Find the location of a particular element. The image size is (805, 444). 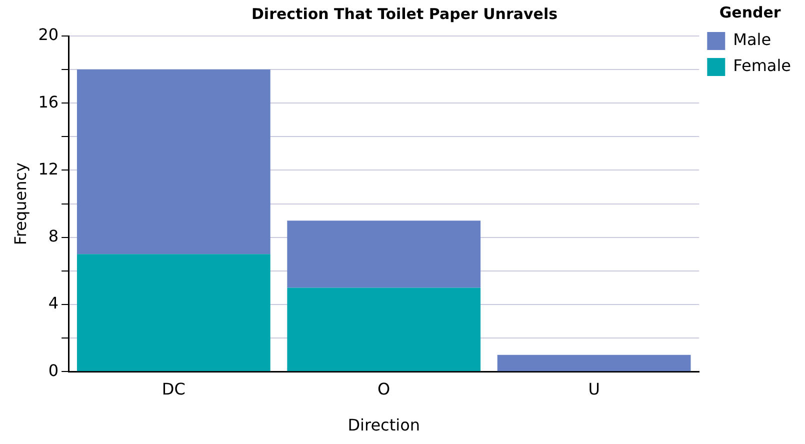

y-axis-title: Frequency is located at coordinates (20, 204).